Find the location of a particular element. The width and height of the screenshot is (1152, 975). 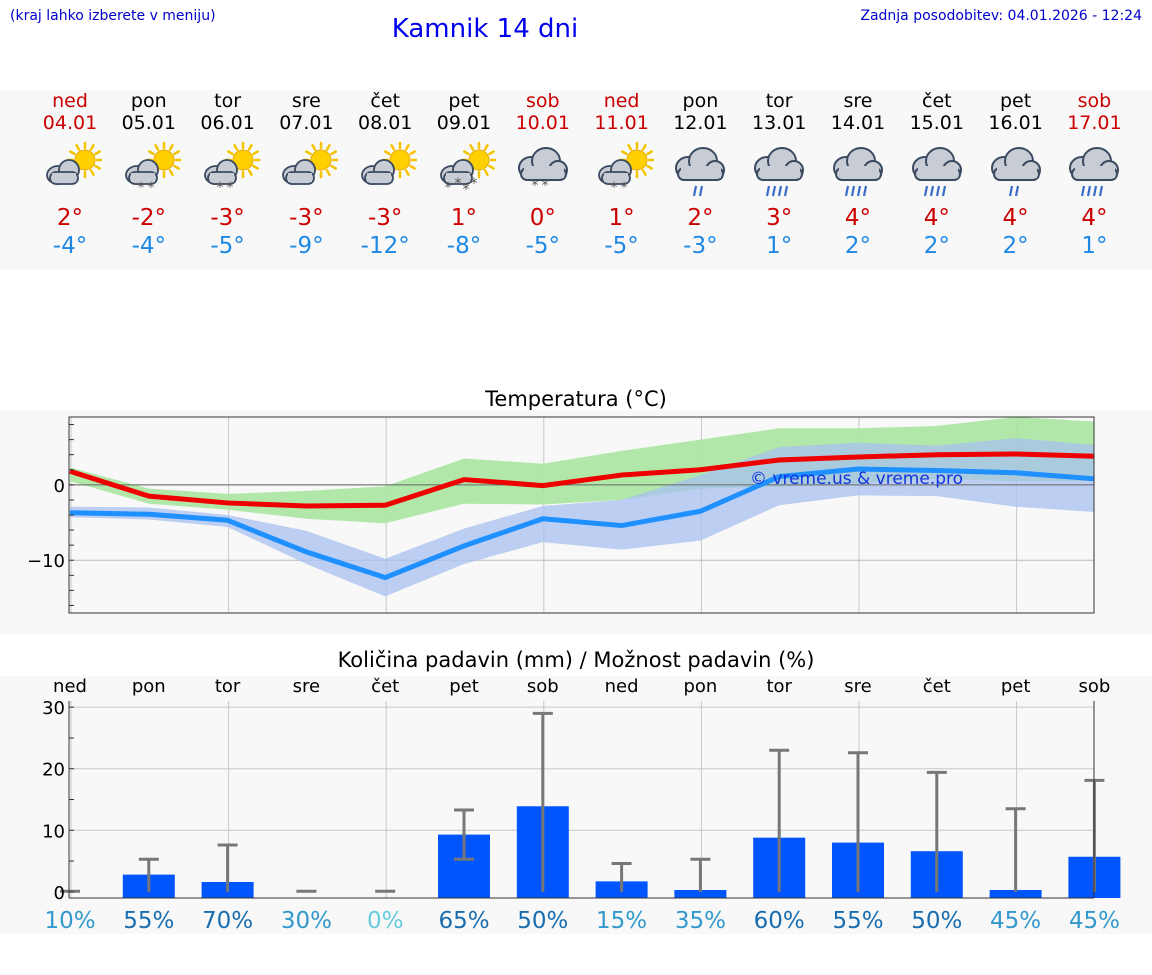

day-column: sre 07.01 -3° -9° is located at coordinates (306, 175).